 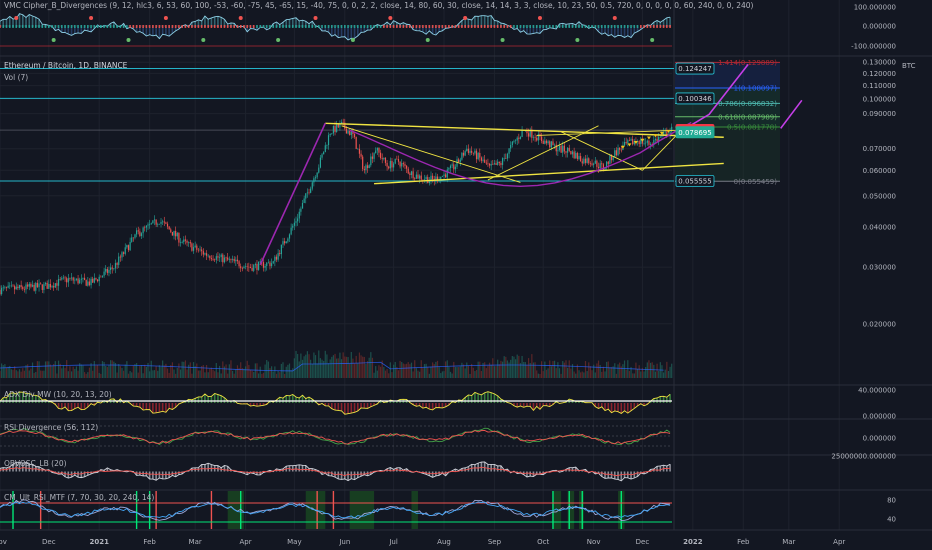 I want to click on fib-label: 1(0.108097), so click(x=756, y=89).